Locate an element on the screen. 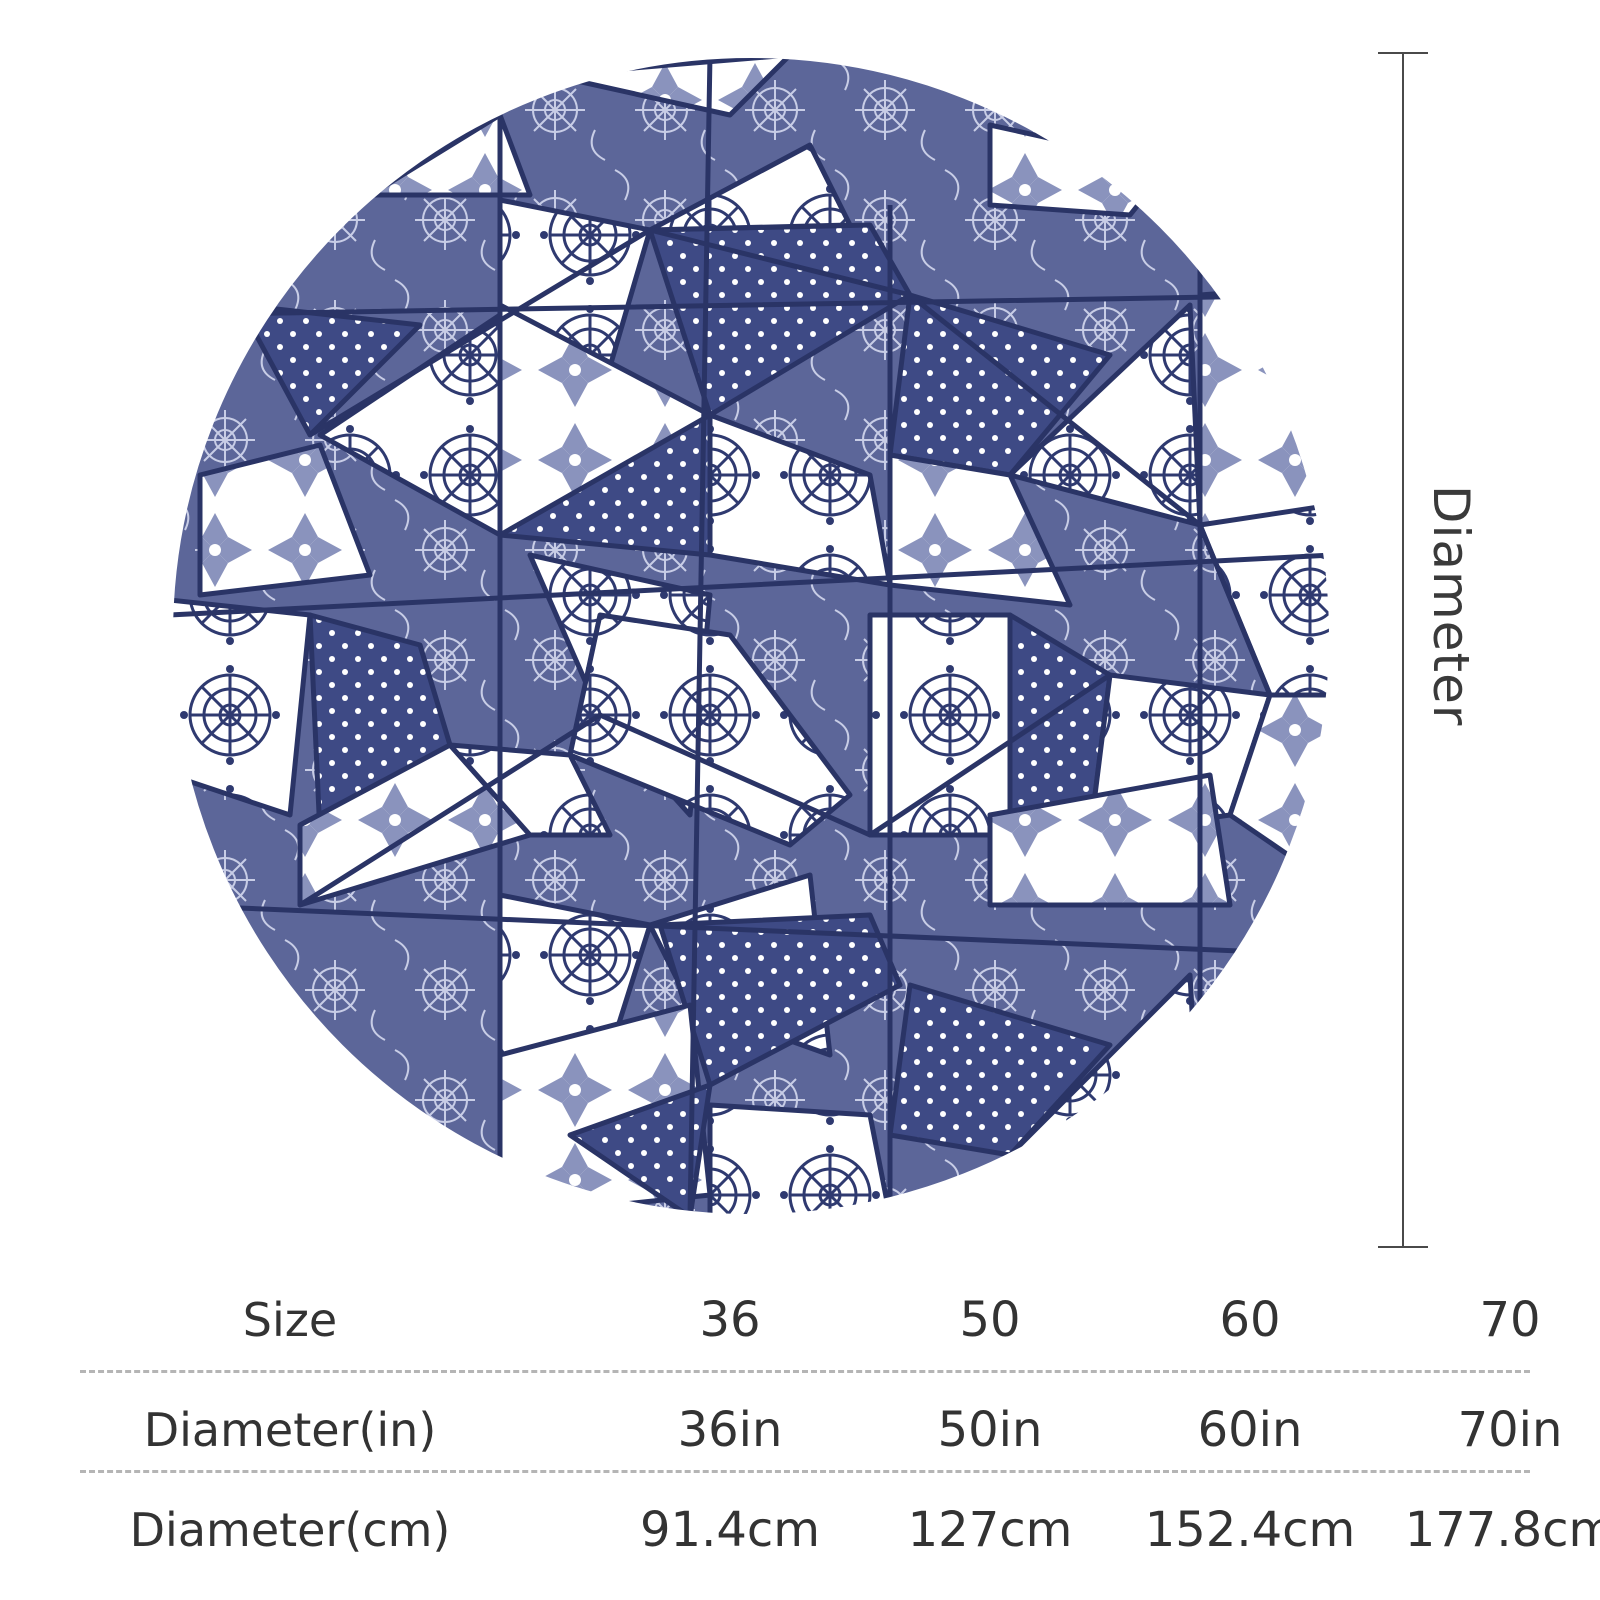 This screenshot has width=1600, height=1600. dimension-vertical-line is located at coordinates (1403, 650).